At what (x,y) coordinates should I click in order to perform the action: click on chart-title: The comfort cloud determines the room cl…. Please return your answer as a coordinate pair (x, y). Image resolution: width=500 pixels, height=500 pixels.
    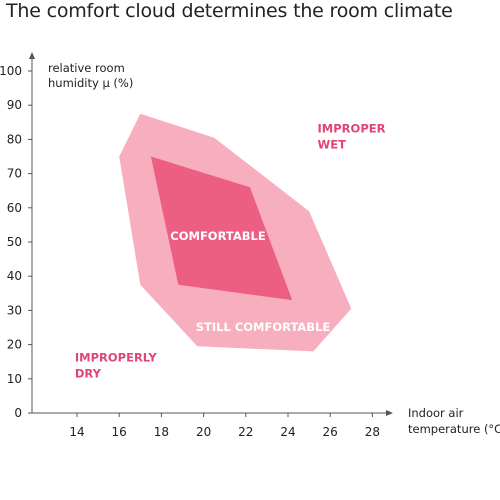
    Looking at the image, I should click on (229, 11).